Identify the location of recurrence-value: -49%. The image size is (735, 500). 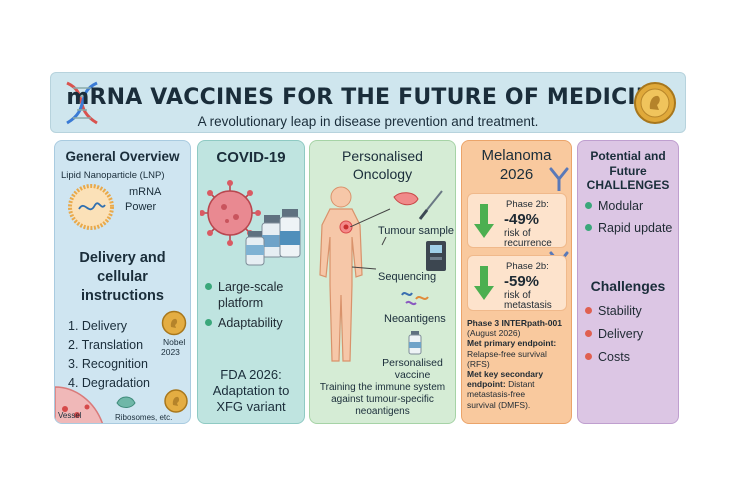
(522, 219).